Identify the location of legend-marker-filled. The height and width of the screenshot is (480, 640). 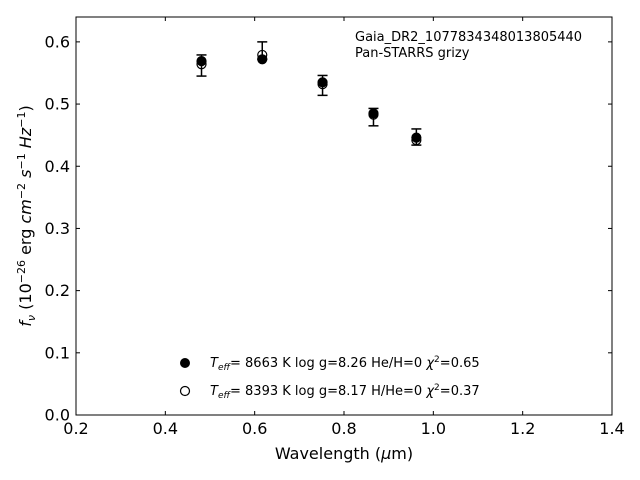
(185, 363).